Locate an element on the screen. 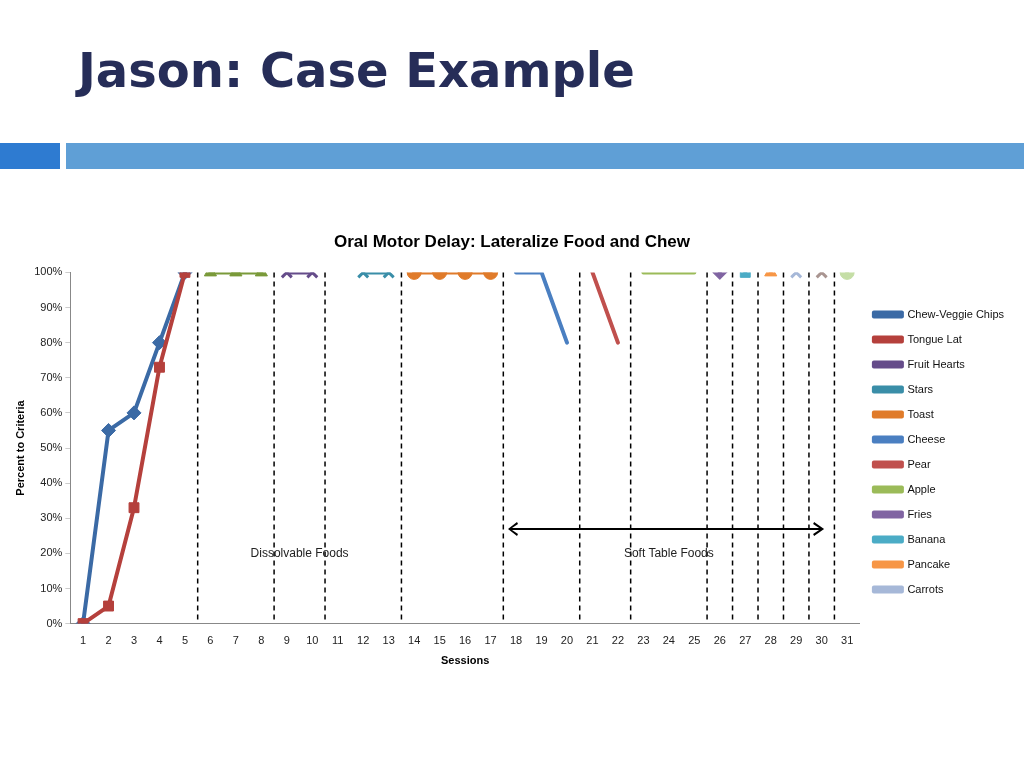  x-axis-title: Sessions is located at coordinates (465, 660).